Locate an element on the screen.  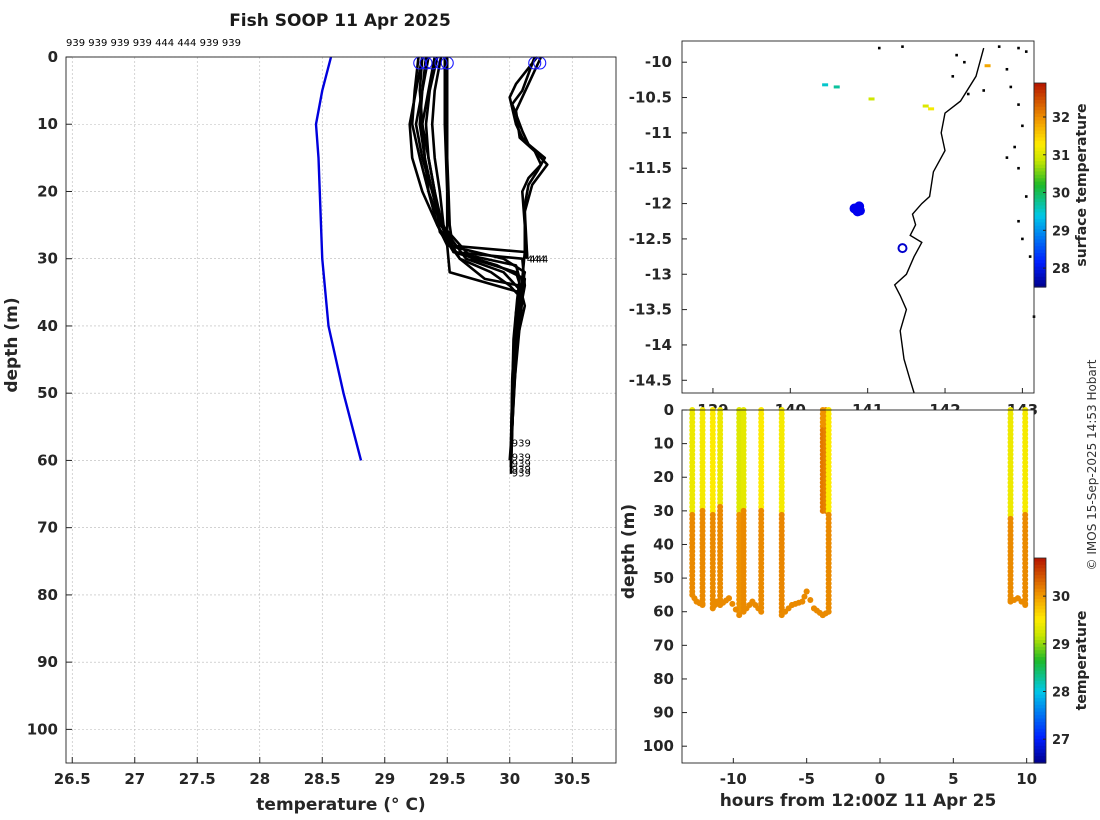
time-depth-x-tick-label: 10 is located at coordinates (1026, 779).